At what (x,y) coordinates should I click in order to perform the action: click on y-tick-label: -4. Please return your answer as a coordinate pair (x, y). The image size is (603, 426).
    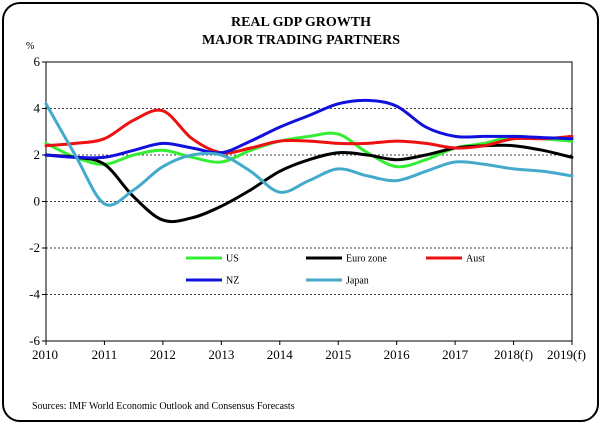
    Looking at the image, I should click on (34, 294).